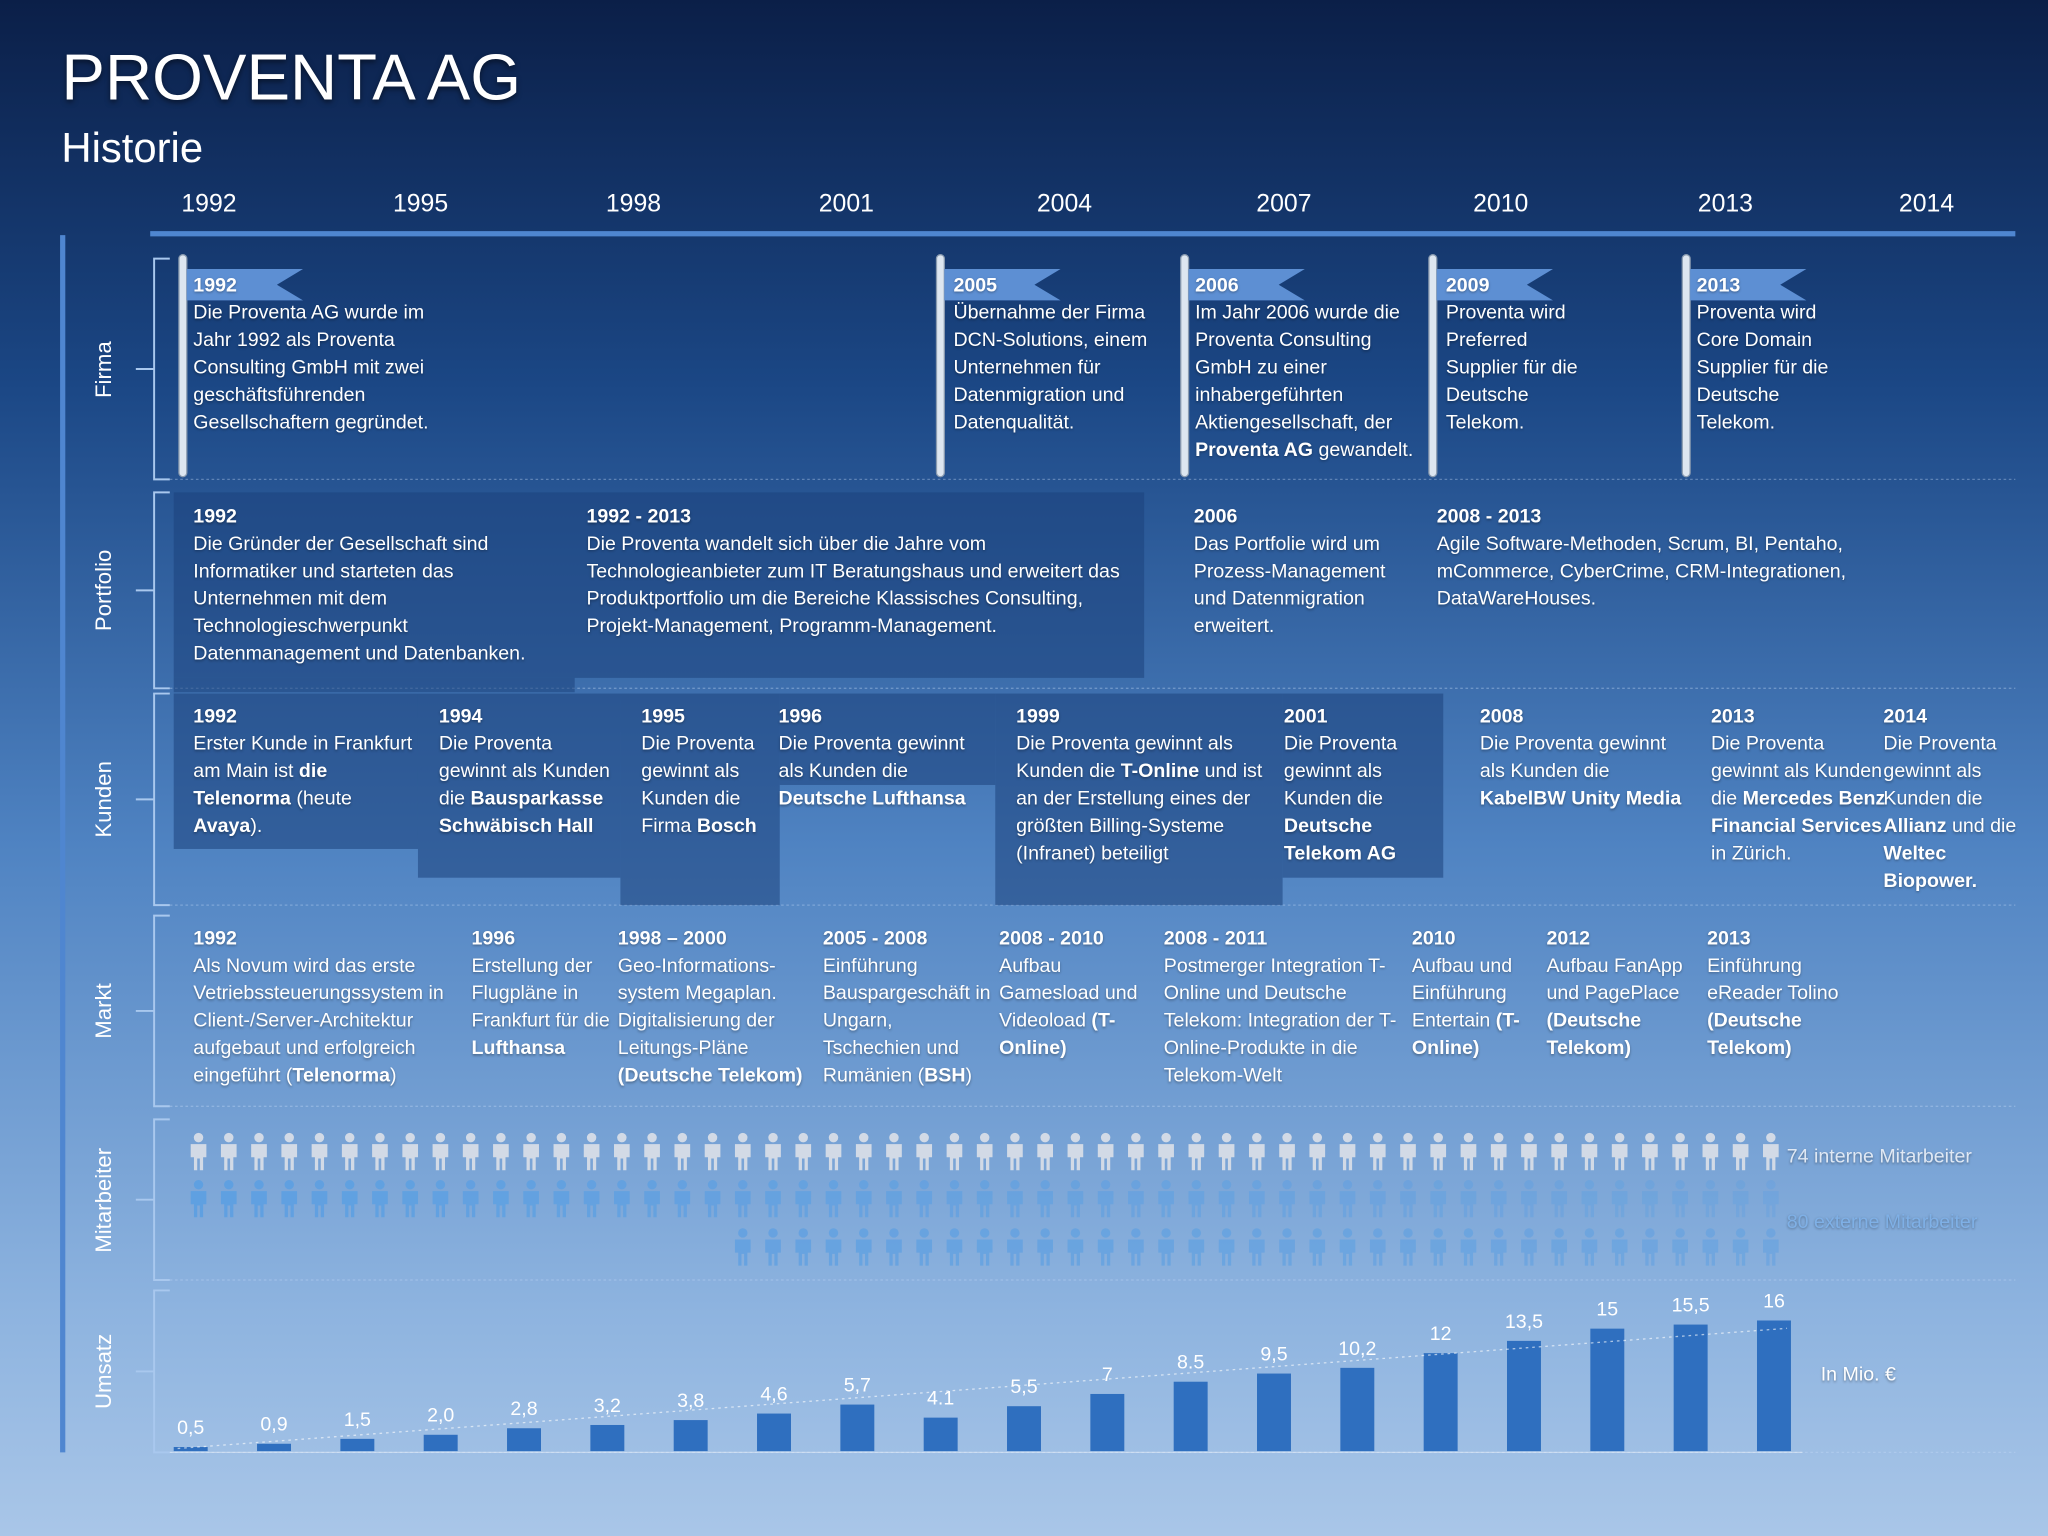  What do you see at coordinates (1594, 1034) in the screenshot?
I see `entry-text: (Deutsche Telekom)` at bounding box center [1594, 1034].